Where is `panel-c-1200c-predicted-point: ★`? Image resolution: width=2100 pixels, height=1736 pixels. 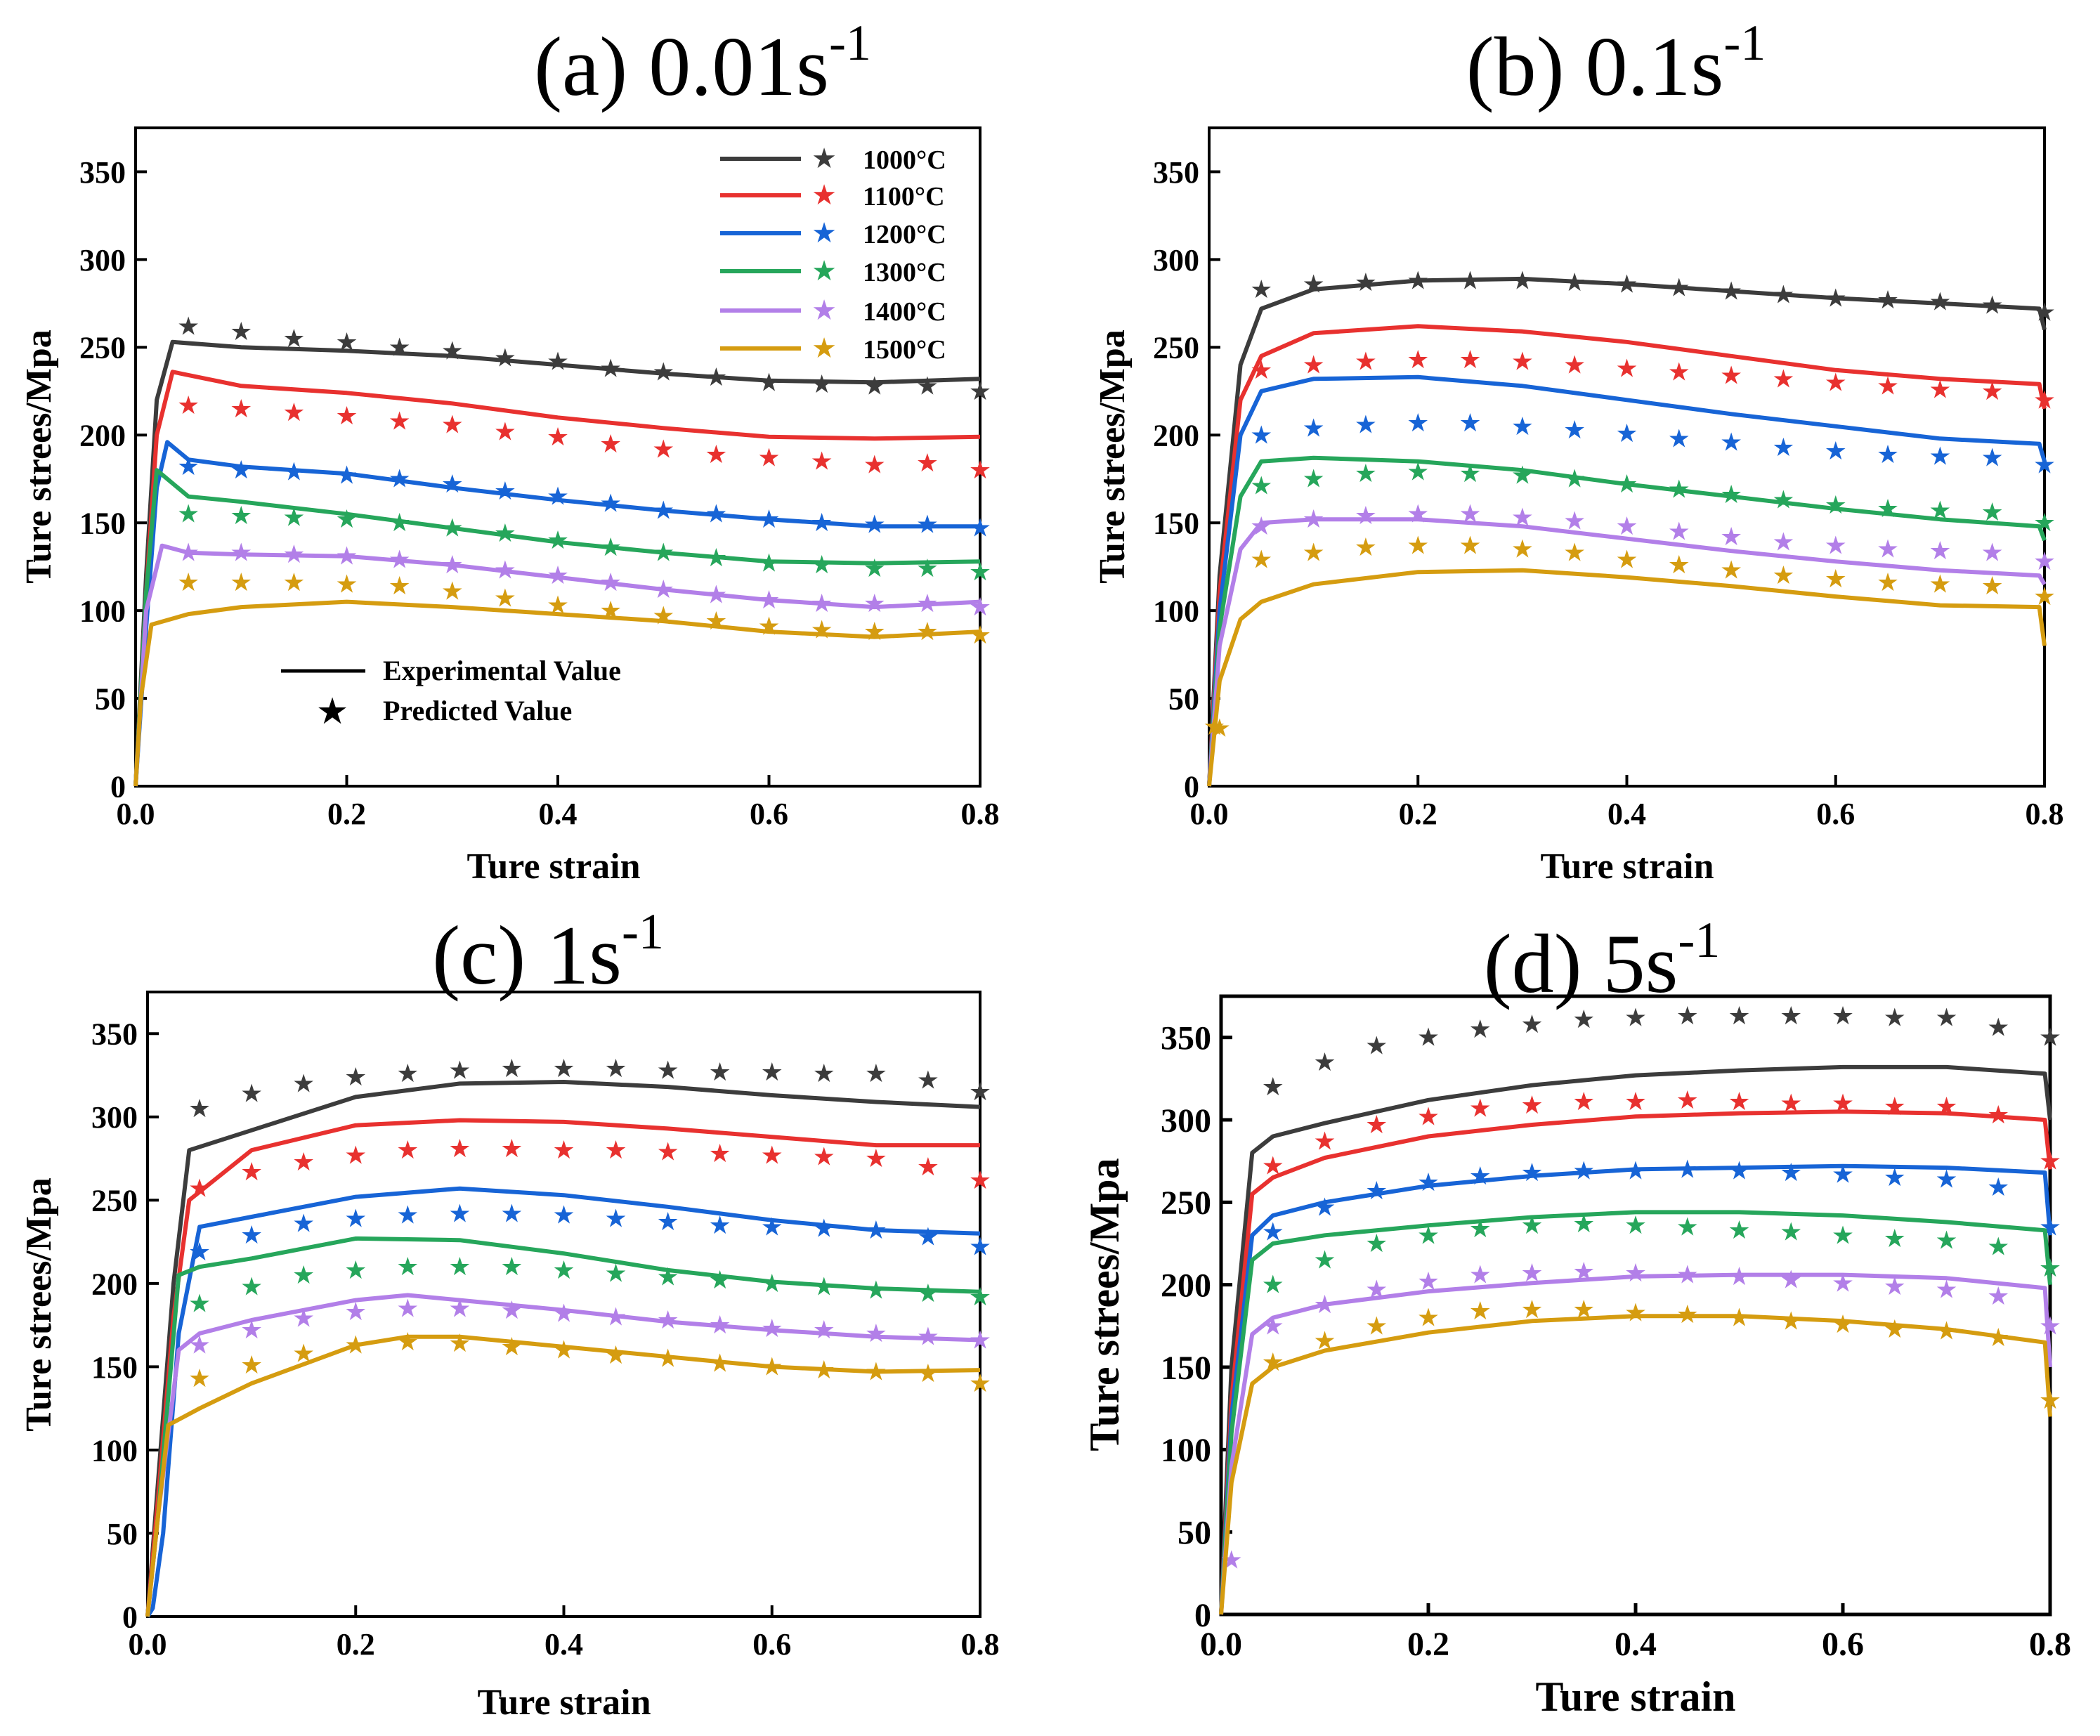
panel-c-1200c-predicted-point: ★ is located at coordinates (928, 1236).